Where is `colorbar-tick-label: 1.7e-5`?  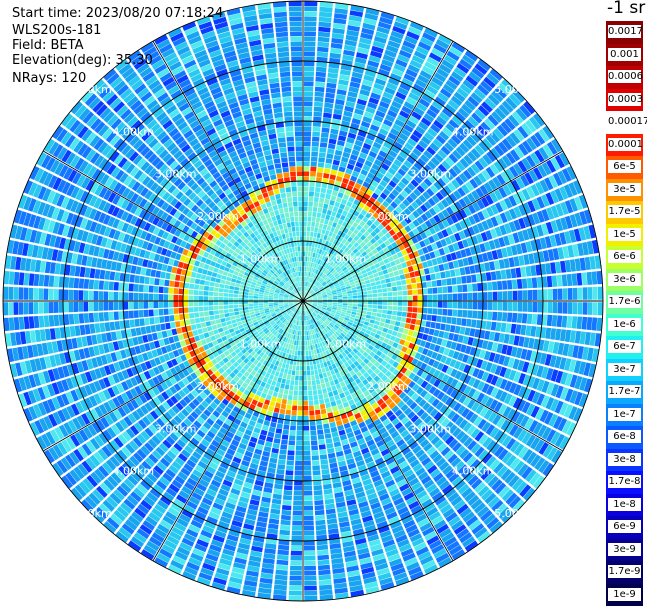 colorbar-tick-label: 1.7e-5 is located at coordinates (624, 211).